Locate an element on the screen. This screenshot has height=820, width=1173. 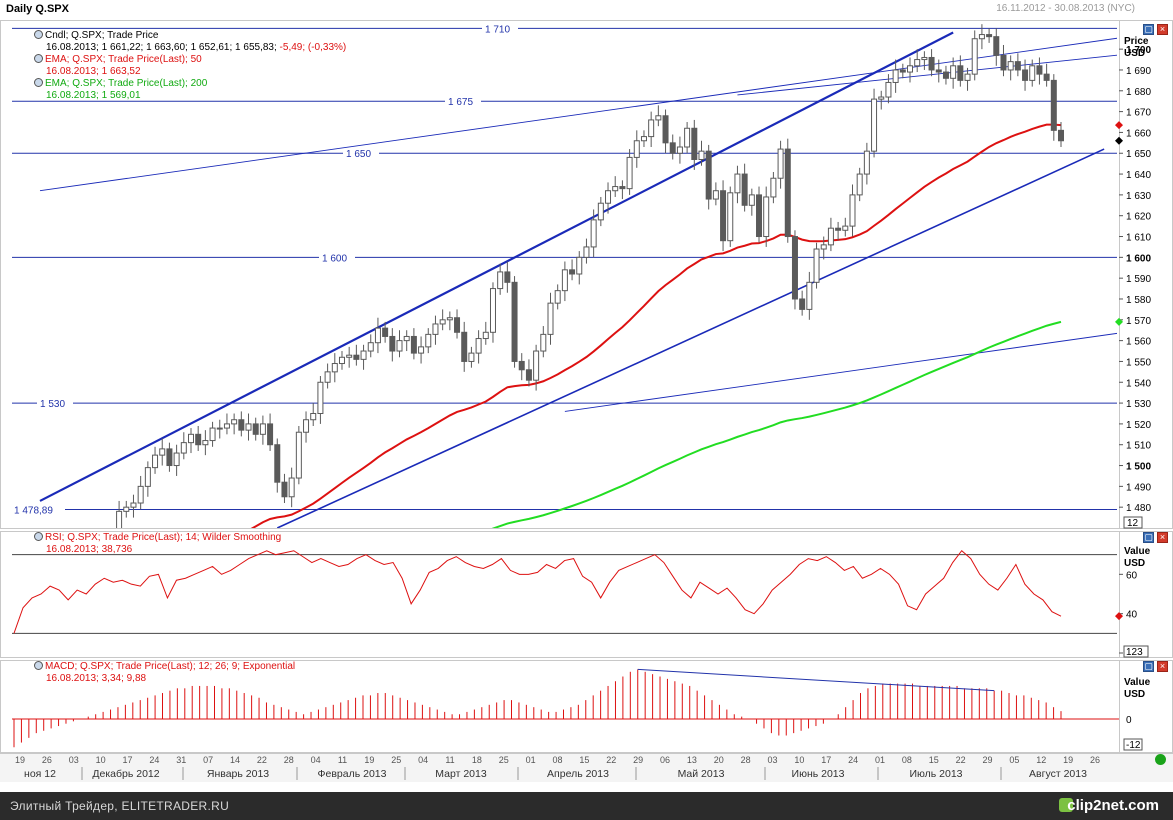
price-pane-close-button: × is located at coordinates (1162, 29).